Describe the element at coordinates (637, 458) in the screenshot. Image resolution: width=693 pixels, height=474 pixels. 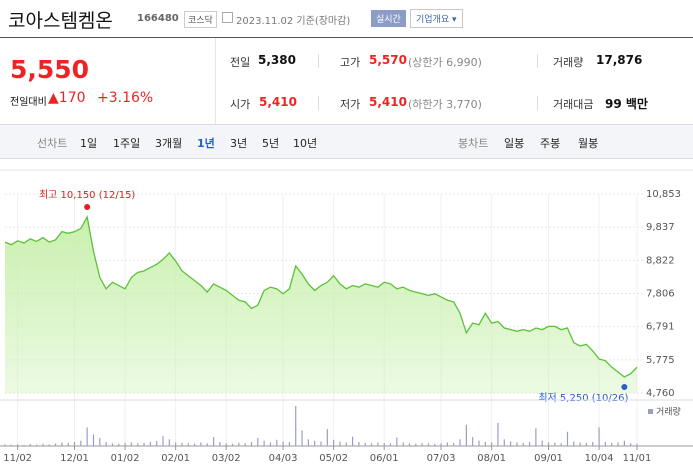
I see `x-tick-label: 11/01` at that location.